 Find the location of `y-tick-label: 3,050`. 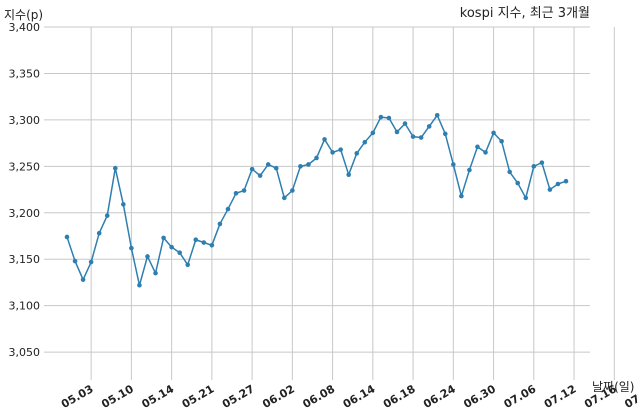

y-tick-label: 3,050 is located at coordinates (25, 352).